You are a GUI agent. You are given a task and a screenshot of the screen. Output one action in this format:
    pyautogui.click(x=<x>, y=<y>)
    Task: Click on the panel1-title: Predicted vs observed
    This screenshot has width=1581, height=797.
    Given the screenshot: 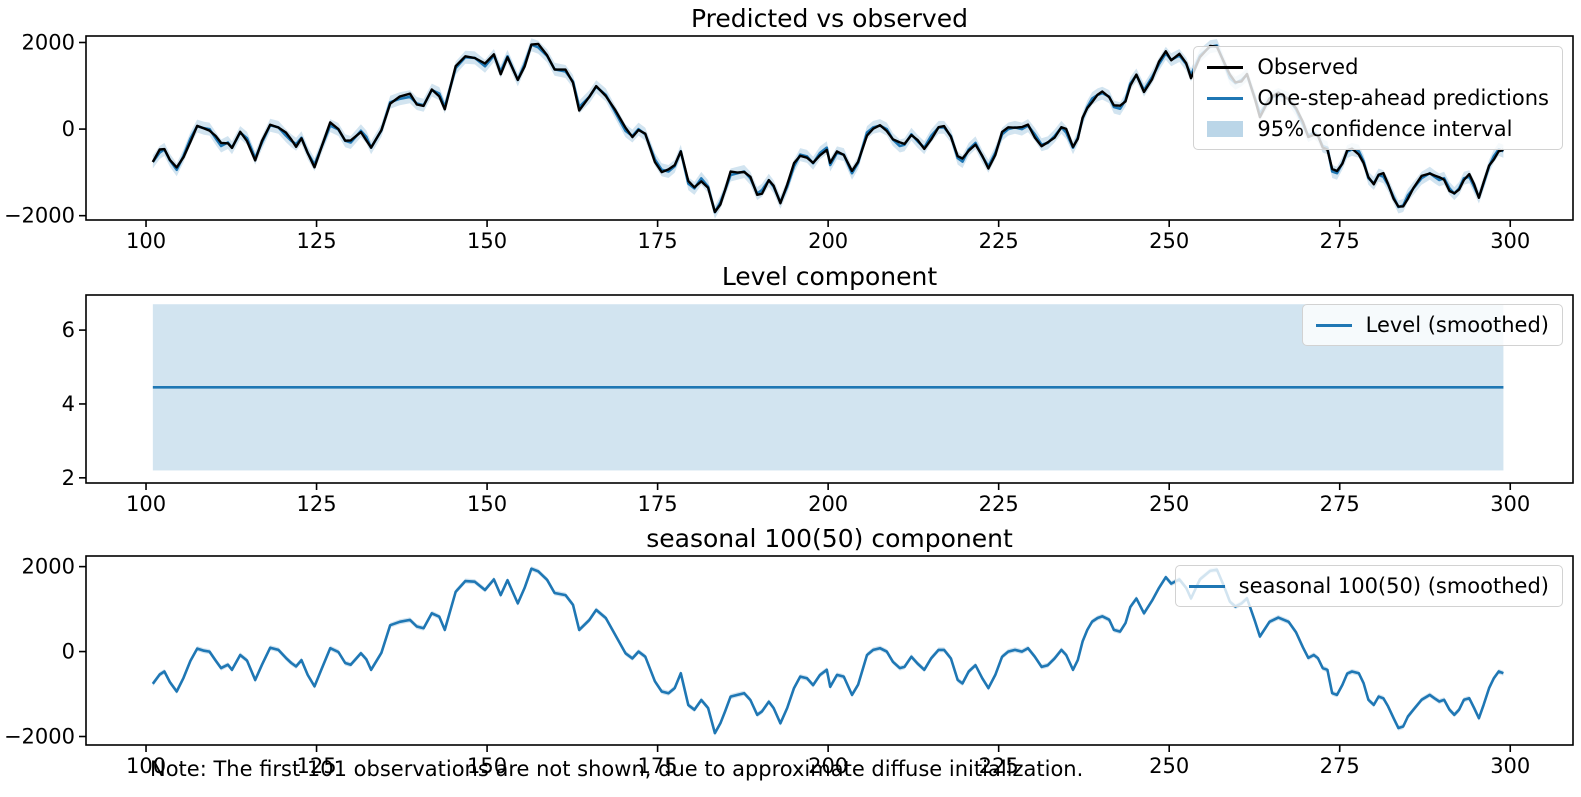 What is the action you would take?
    pyautogui.click(x=829, y=18)
    